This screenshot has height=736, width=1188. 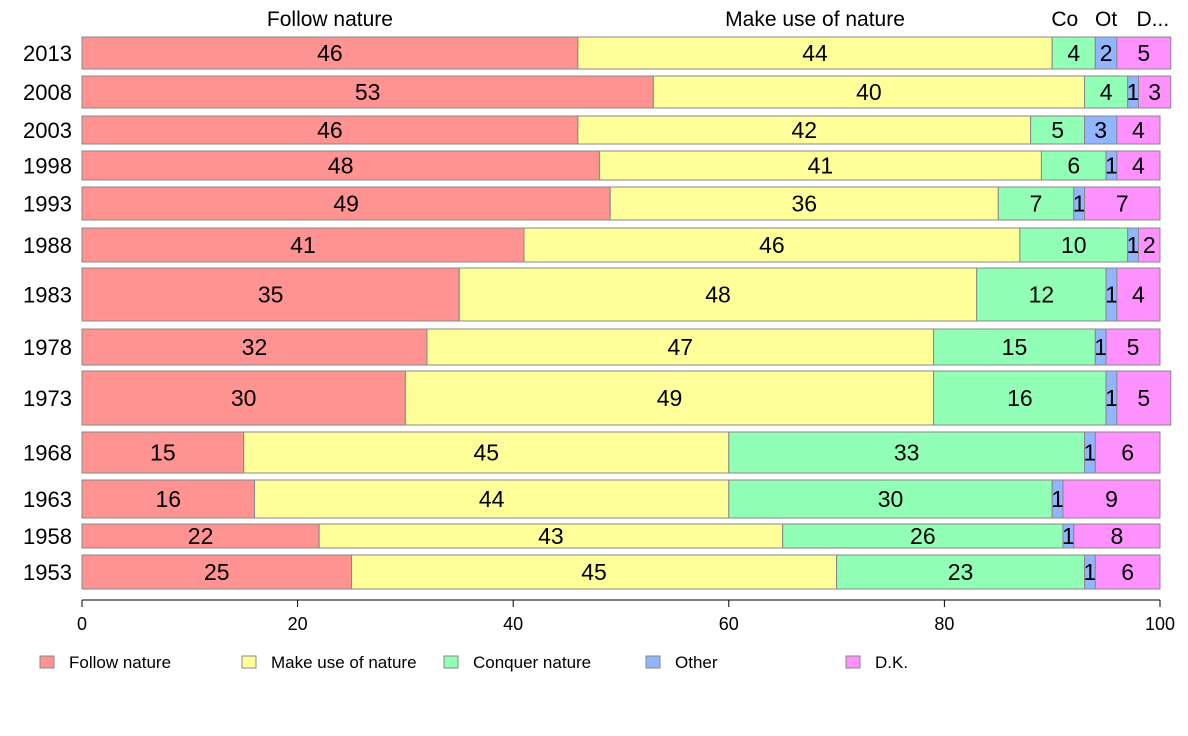 I want to click on row-label: 1973, so click(x=47, y=398).